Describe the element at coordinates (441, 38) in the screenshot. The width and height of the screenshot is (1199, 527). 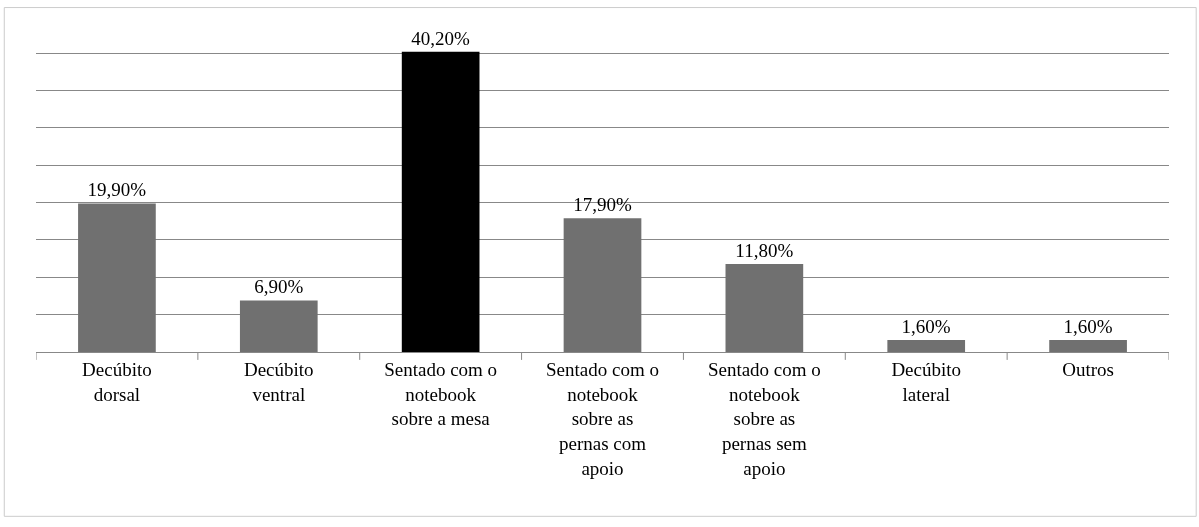
I see `data-label: 40,20%` at that location.